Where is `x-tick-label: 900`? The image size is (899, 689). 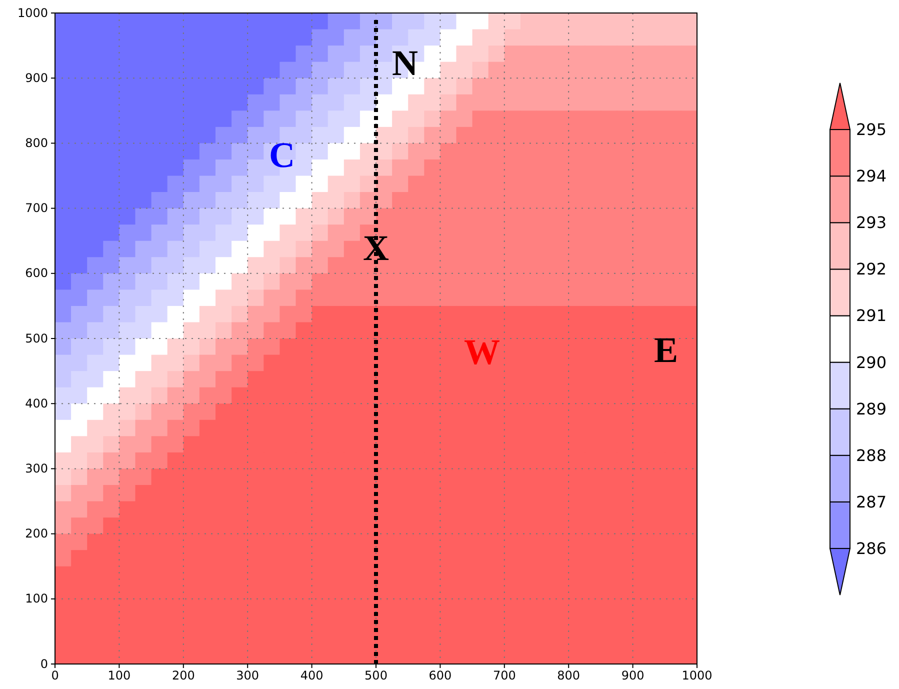 x-tick-label: 900 is located at coordinates (632, 675).